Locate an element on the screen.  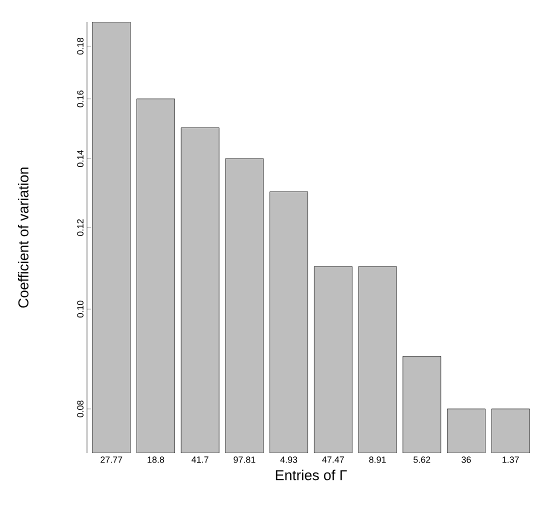
x-tick-label: 27.77 is located at coordinates (111, 459).